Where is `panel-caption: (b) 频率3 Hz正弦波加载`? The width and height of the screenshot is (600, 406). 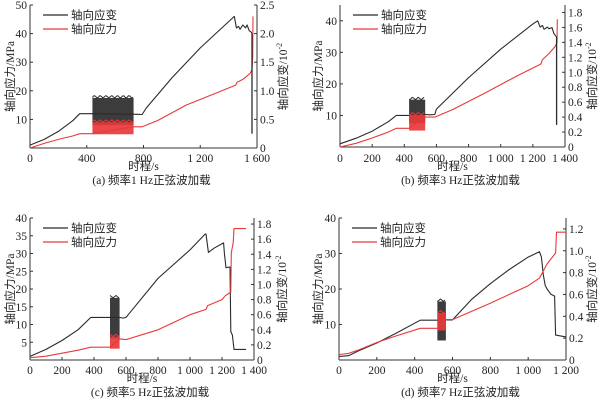
panel-caption: (b) 频率3 Hz正弦波加载 is located at coordinates (460, 180).